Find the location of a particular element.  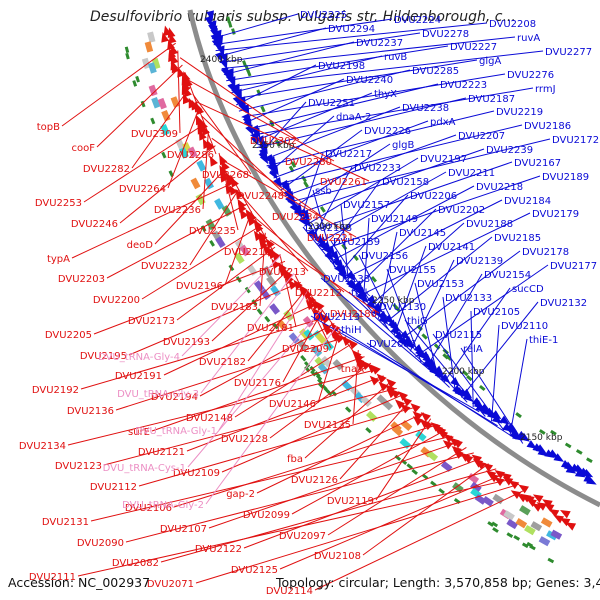

forward-gene-label: DVU2153 is located at coordinates (440, 284).